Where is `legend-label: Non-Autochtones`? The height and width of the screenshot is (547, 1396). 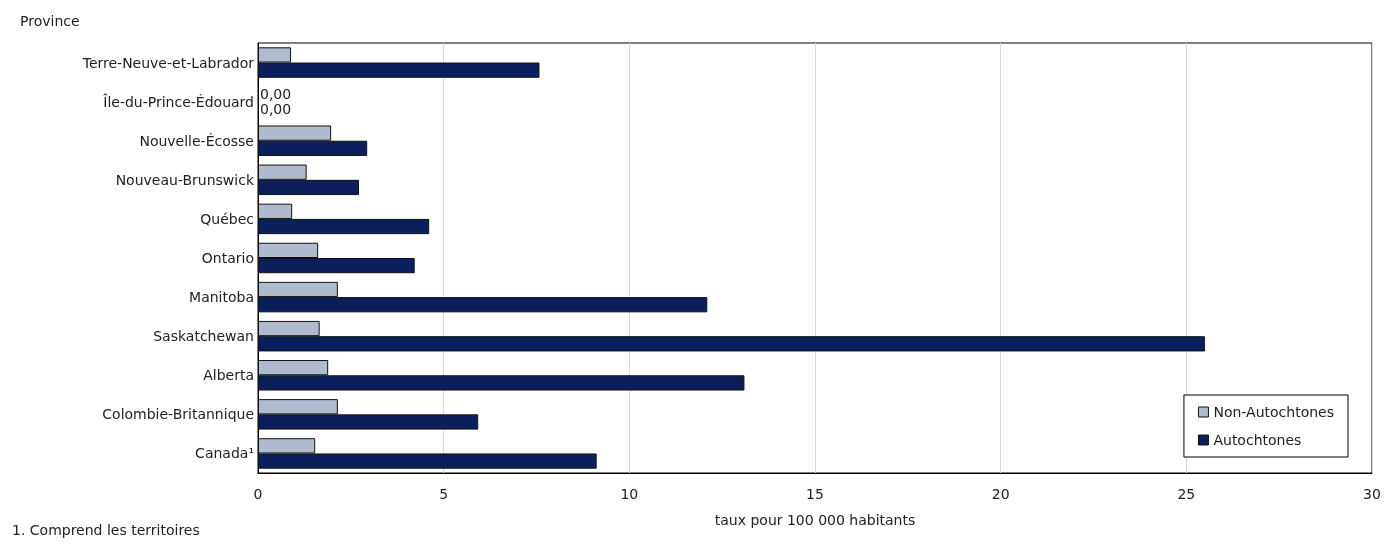
legend-label: Non-Autochtones is located at coordinates (1274, 412).